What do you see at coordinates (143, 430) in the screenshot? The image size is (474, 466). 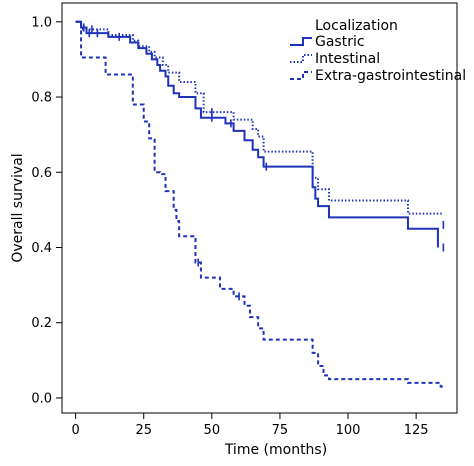 I see `x-tick-label: 25` at bounding box center [143, 430].